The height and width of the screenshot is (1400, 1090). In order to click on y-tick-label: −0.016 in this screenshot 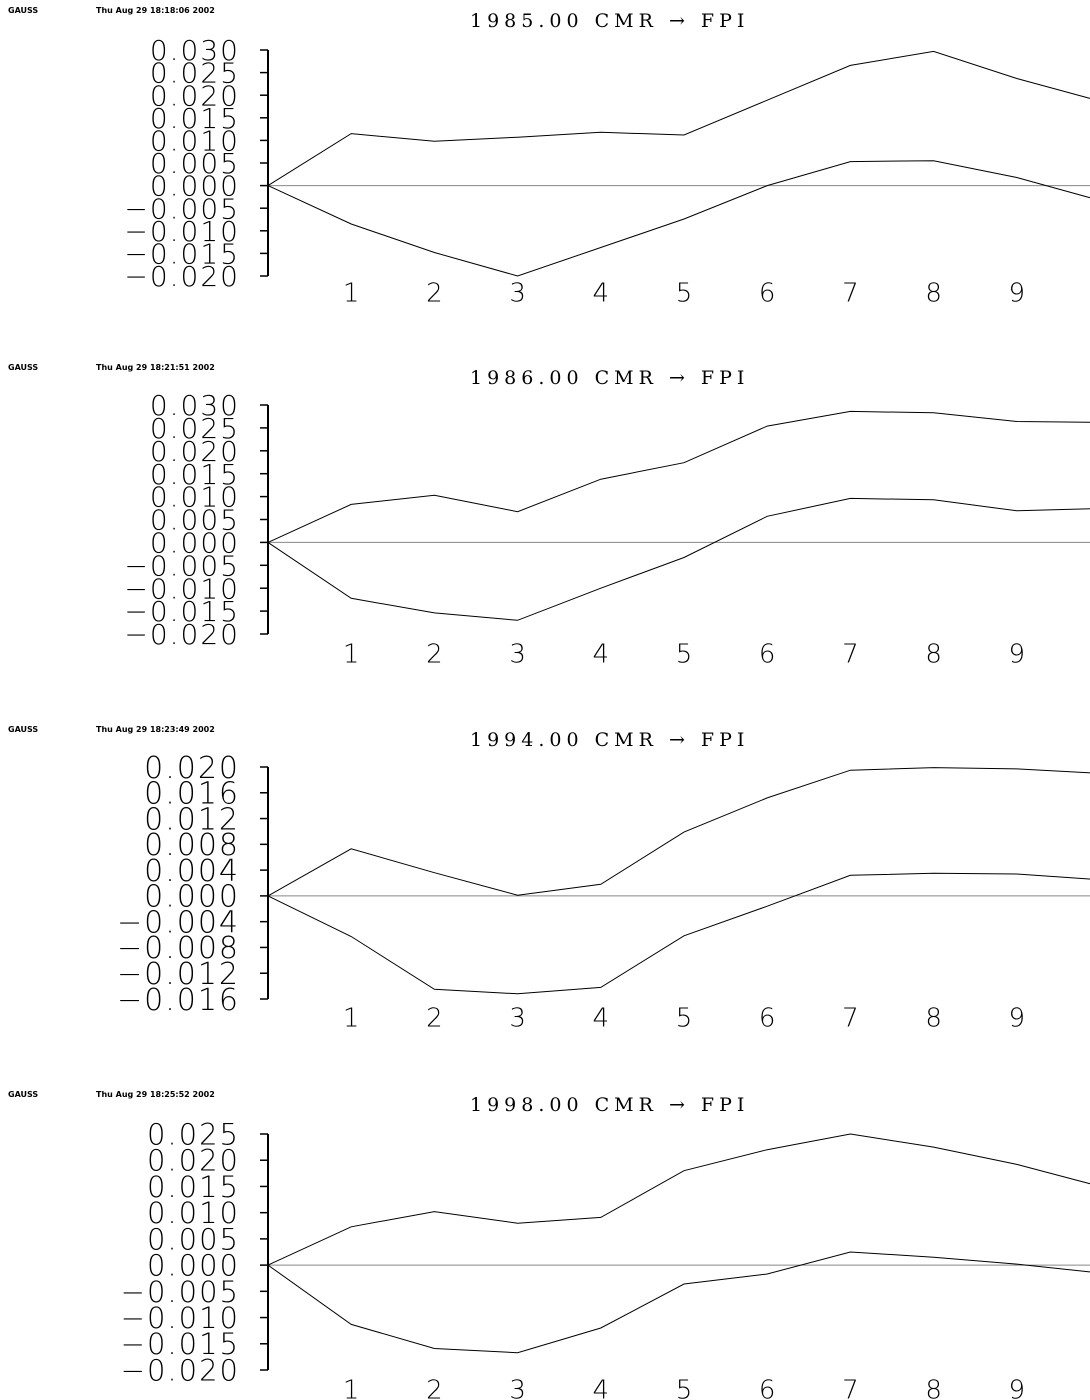, I will do `click(178, 1000)`.